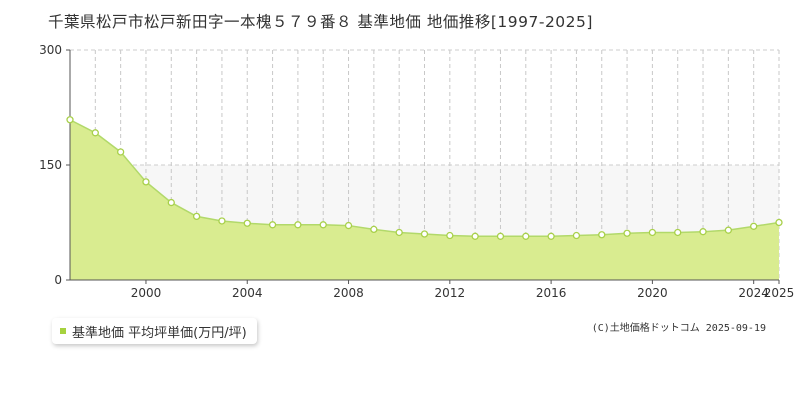 Image resolution: width=800 pixels, height=400 pixels. Describe the element at coordinates (159, 333) in the screenshot. I see `legend-label: 基準地価 平均坪単価(万円/坪)` at that location.